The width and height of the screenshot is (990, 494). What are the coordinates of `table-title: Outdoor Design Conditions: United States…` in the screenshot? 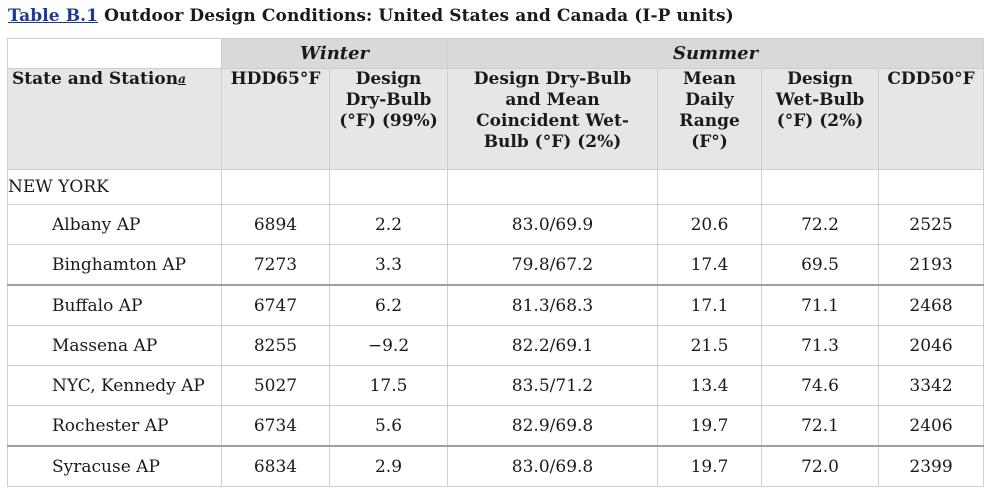 It's located at (419, 16).